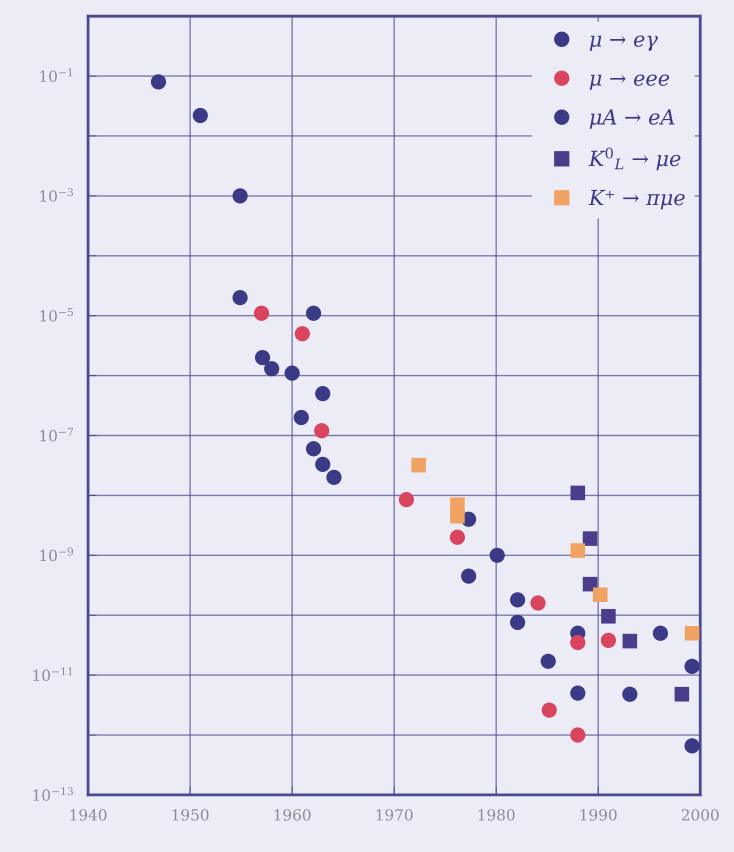 The height and width of the screenshot is (852, 734). I want to click on x-tick-label: 1970, so click(394, 815).